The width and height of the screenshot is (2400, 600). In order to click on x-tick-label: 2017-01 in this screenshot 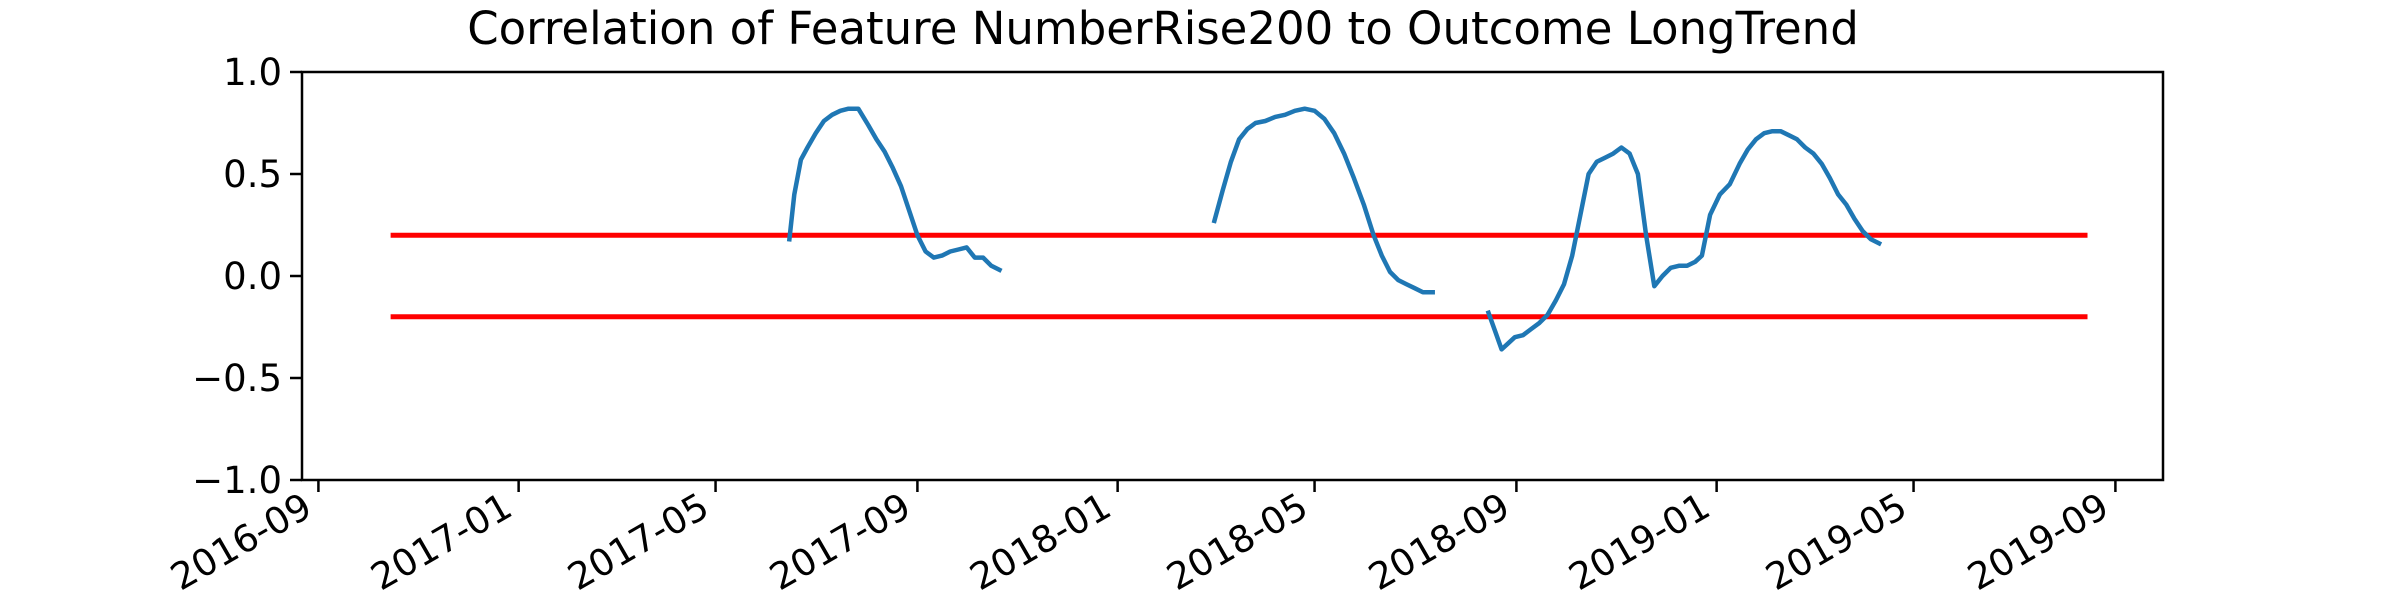, I will do `click(441, 542)`.